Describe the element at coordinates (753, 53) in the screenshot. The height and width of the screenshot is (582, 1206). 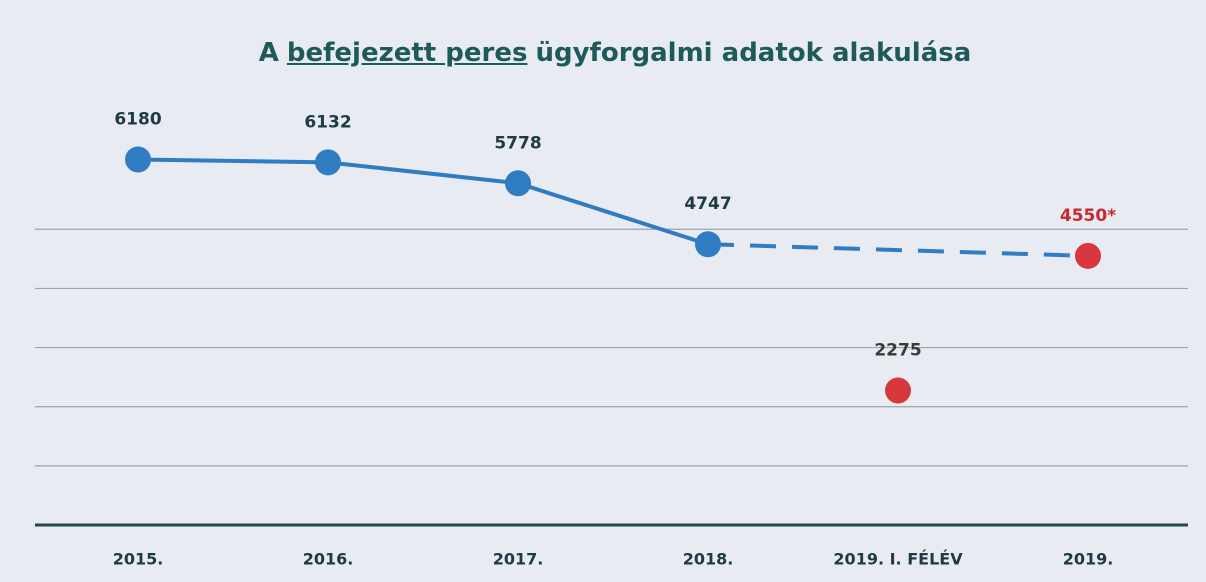
I see `title-part: ügyforgalmi adatok alakulása` at that location.